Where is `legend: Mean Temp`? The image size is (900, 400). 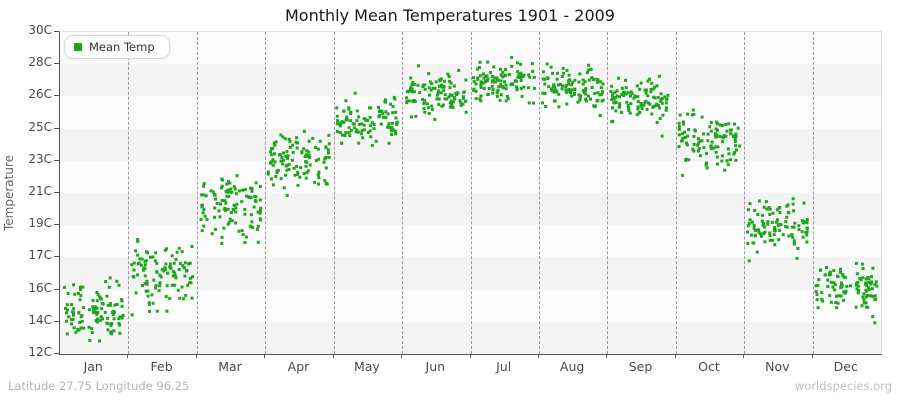
legend: Mean Temp is located at coordinates (117, 47).